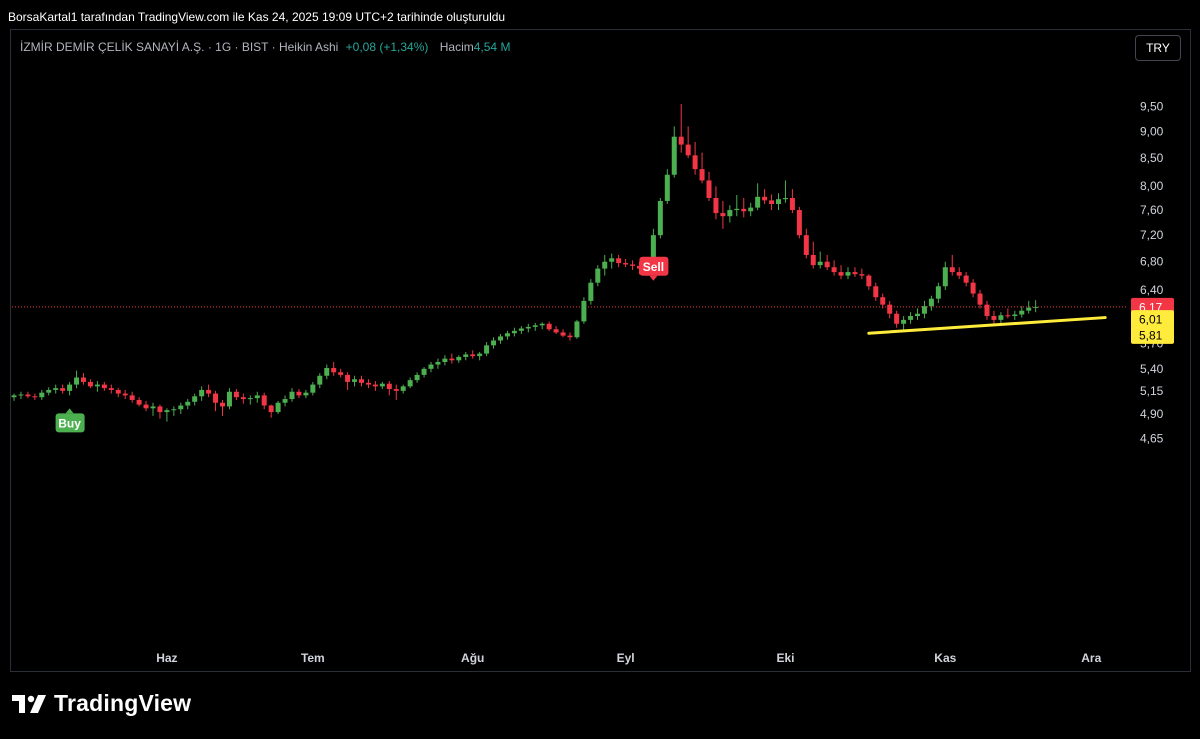 The height and width of the screenshot is (739, 1200). Describe the element at coordinates (1158, 48) in the screenshot. I see `currency-button: TRY` at that location.